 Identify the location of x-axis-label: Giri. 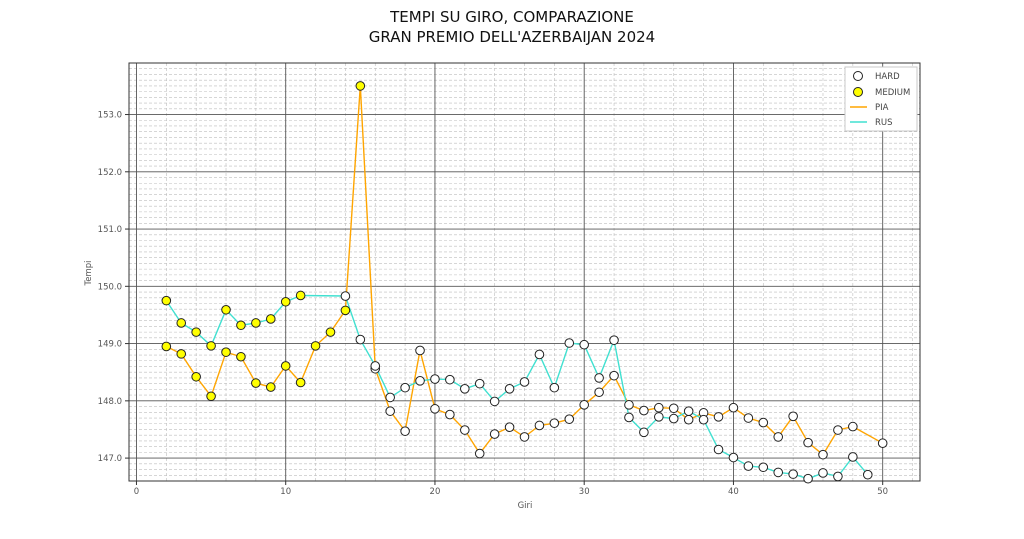
(525, 506).